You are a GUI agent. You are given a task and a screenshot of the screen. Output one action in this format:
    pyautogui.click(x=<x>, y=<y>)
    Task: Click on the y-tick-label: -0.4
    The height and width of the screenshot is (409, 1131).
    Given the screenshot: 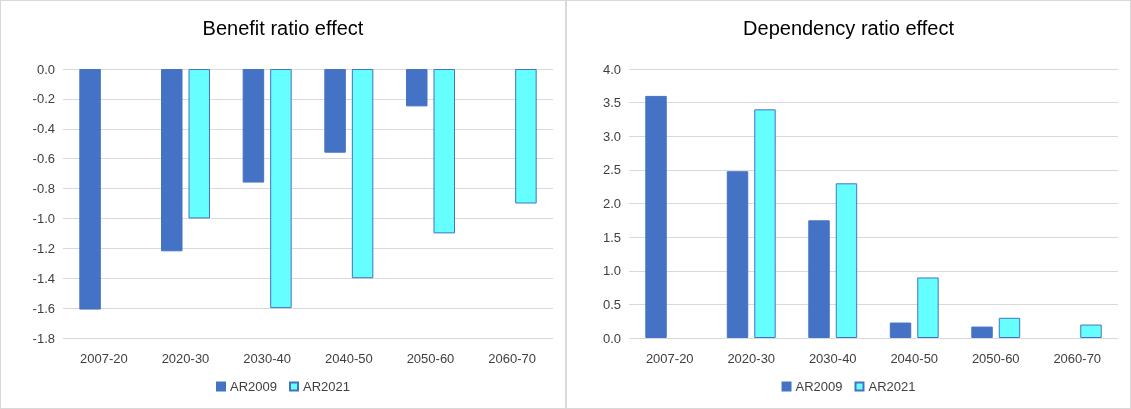 What is the action you would take?
    pyautogui.click(x=43, y=129)
    